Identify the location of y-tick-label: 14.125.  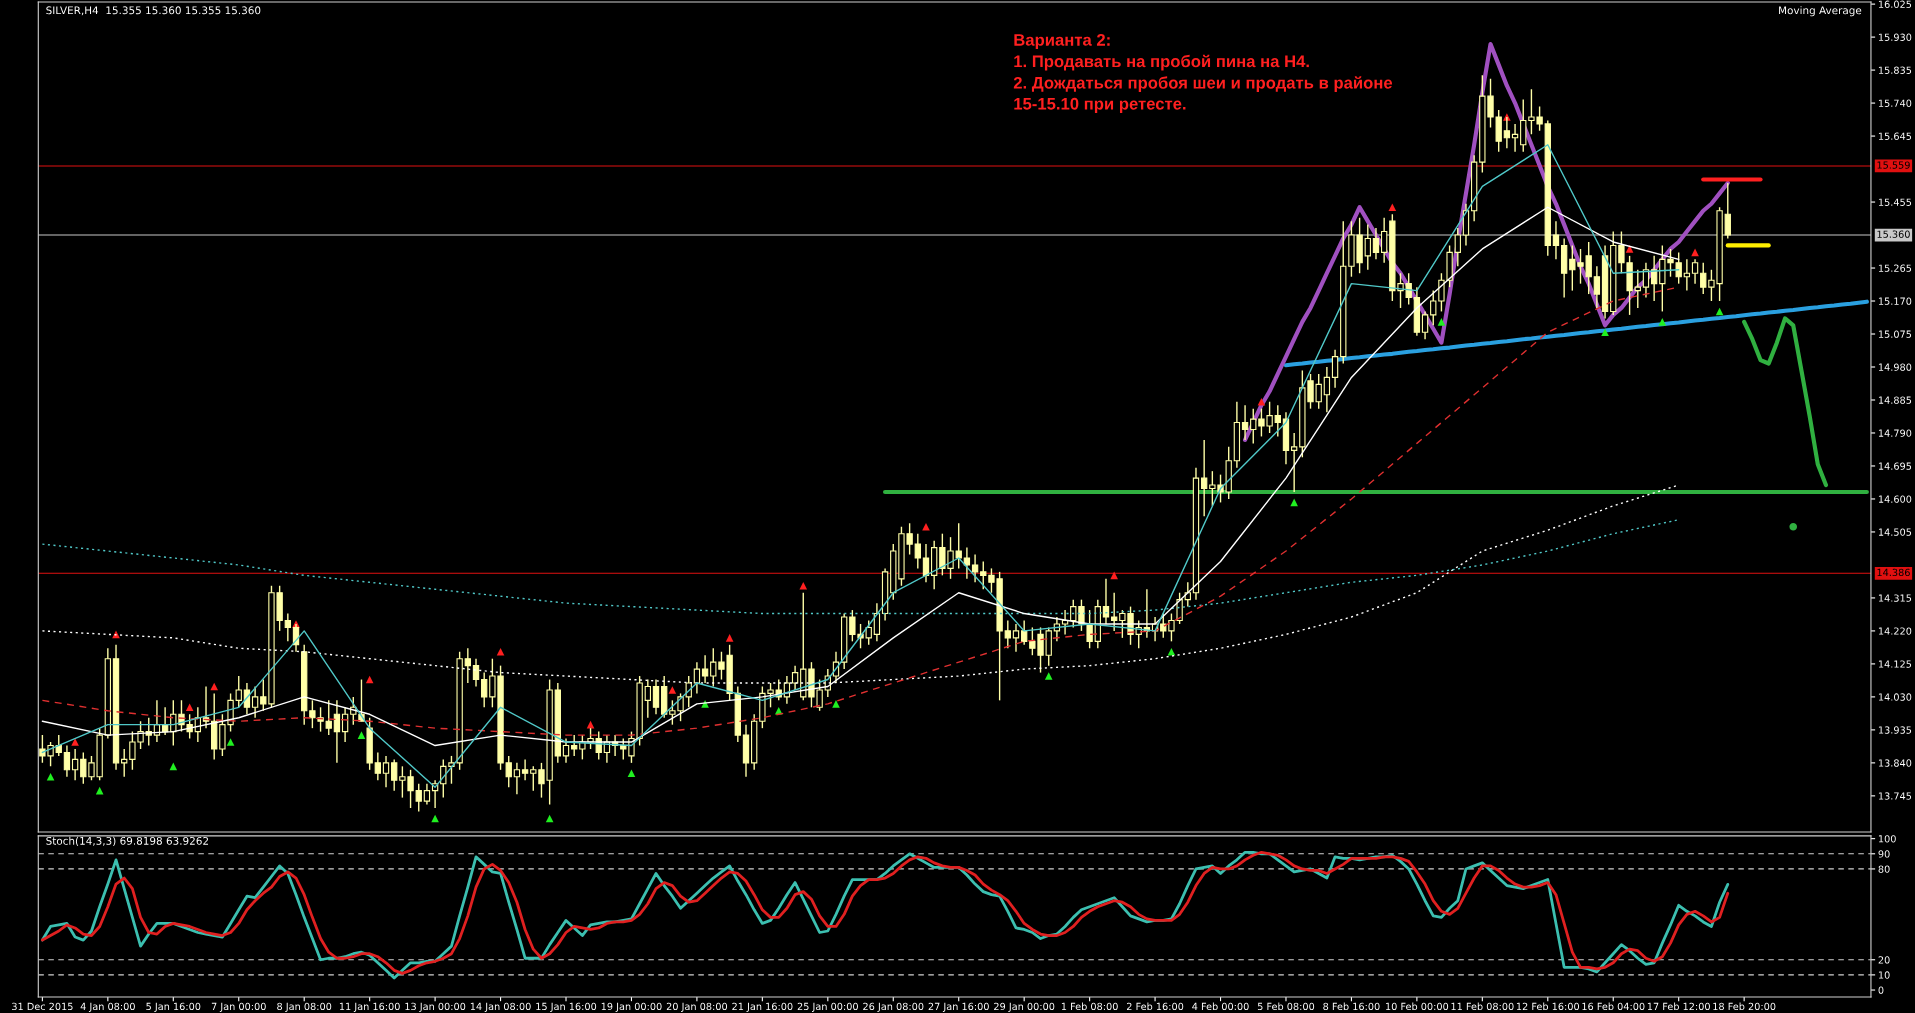
(1895, 664).